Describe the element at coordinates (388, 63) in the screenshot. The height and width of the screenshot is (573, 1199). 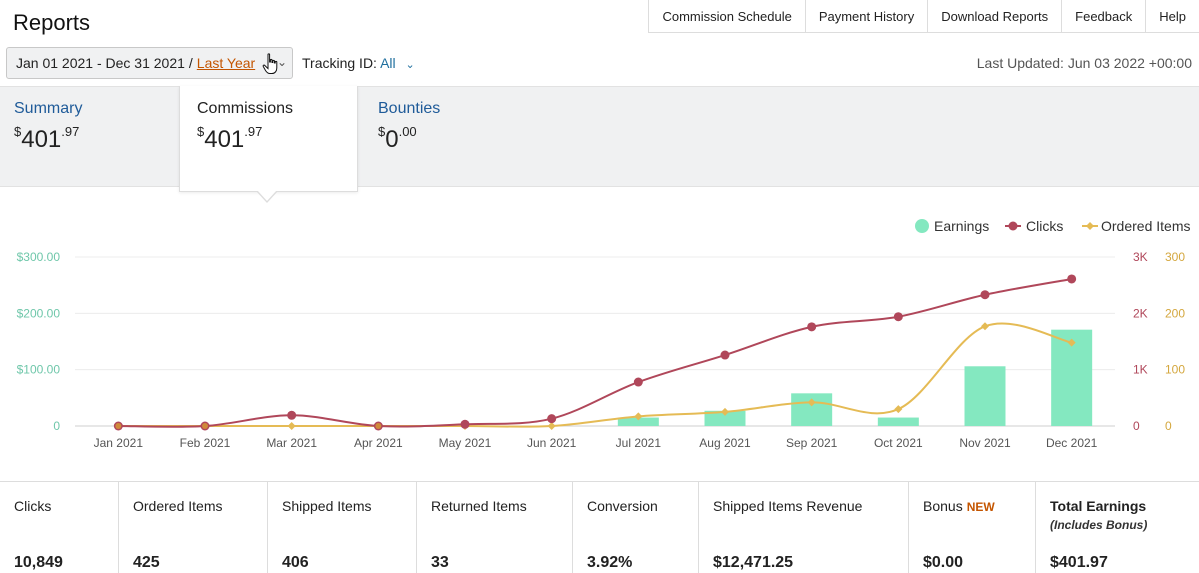
I see `tracking-id-value: All` at that location.